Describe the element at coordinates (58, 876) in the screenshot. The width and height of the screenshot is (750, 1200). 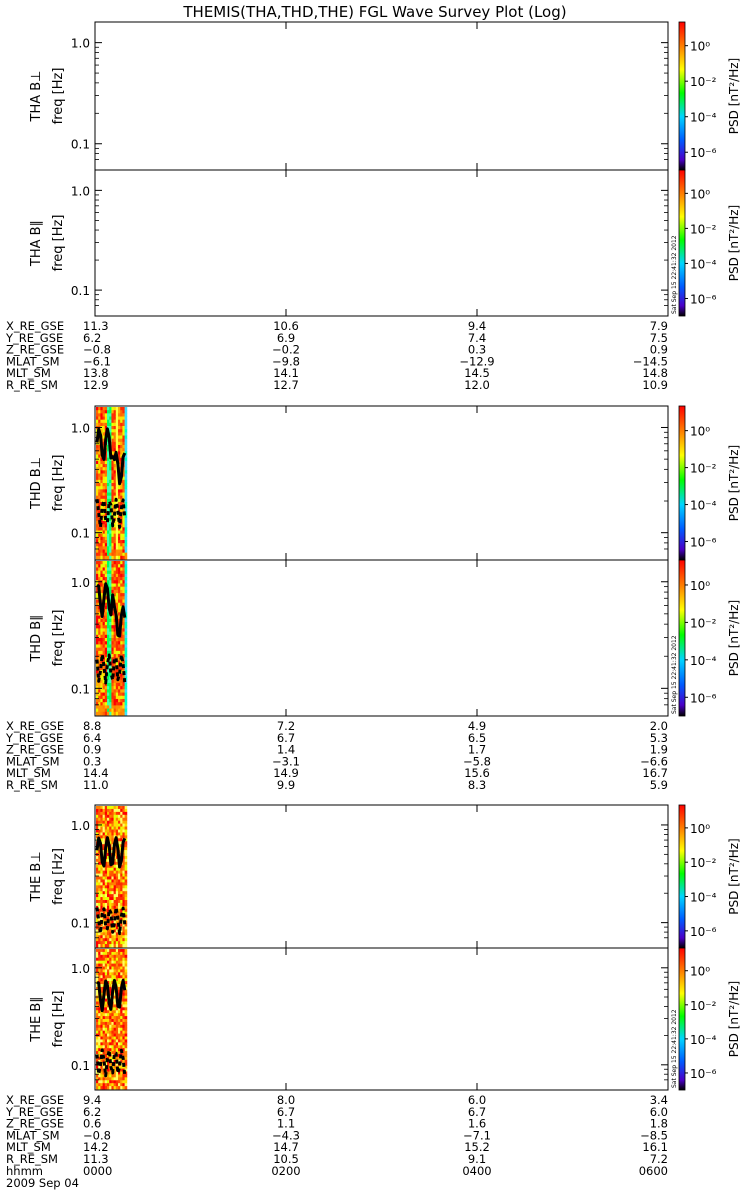
I see `freq-axis-label: freq [Hz]` at that location.